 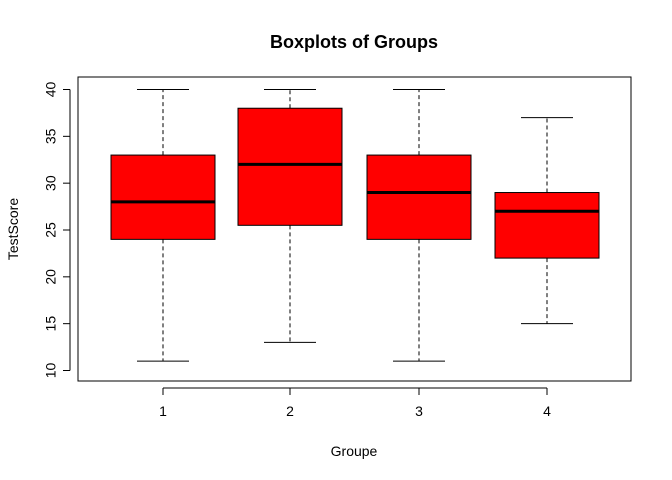 I want to click on y-tick-label: 15, so click(x=51, y=324).